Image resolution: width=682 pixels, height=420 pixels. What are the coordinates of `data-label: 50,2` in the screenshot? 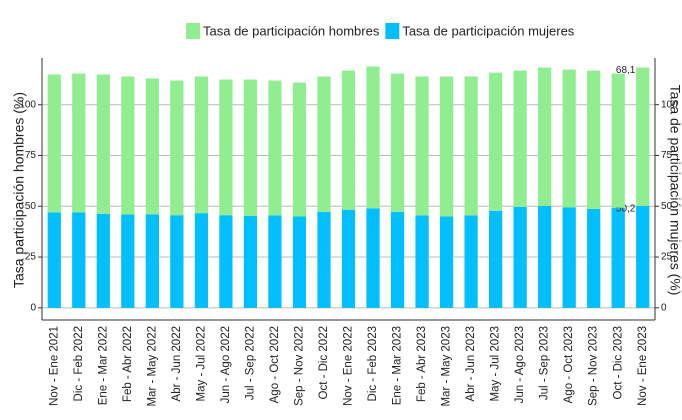 It's located at (626, 208).